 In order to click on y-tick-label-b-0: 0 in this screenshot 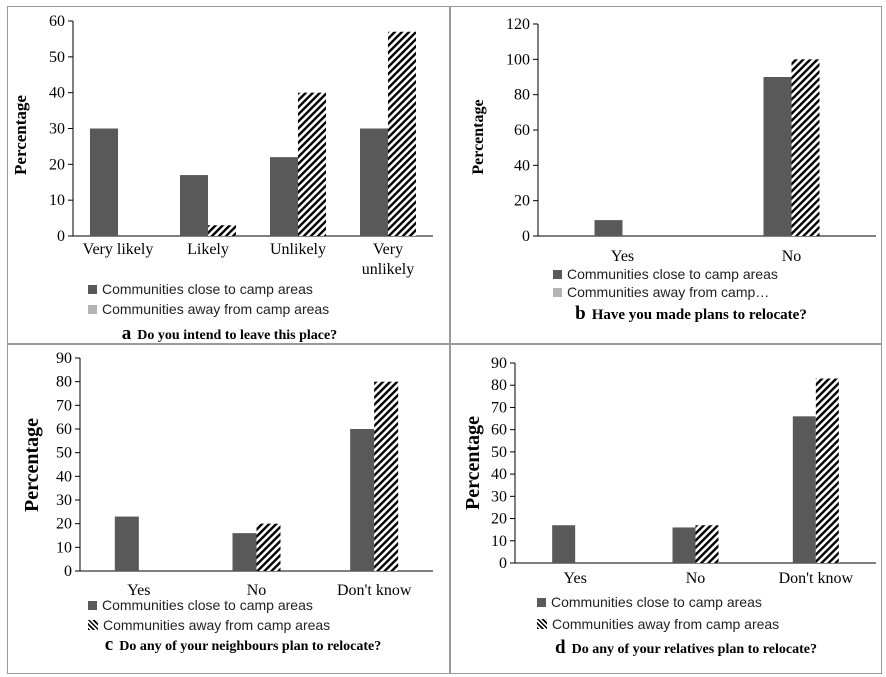, I will do `click(526, 236)`.